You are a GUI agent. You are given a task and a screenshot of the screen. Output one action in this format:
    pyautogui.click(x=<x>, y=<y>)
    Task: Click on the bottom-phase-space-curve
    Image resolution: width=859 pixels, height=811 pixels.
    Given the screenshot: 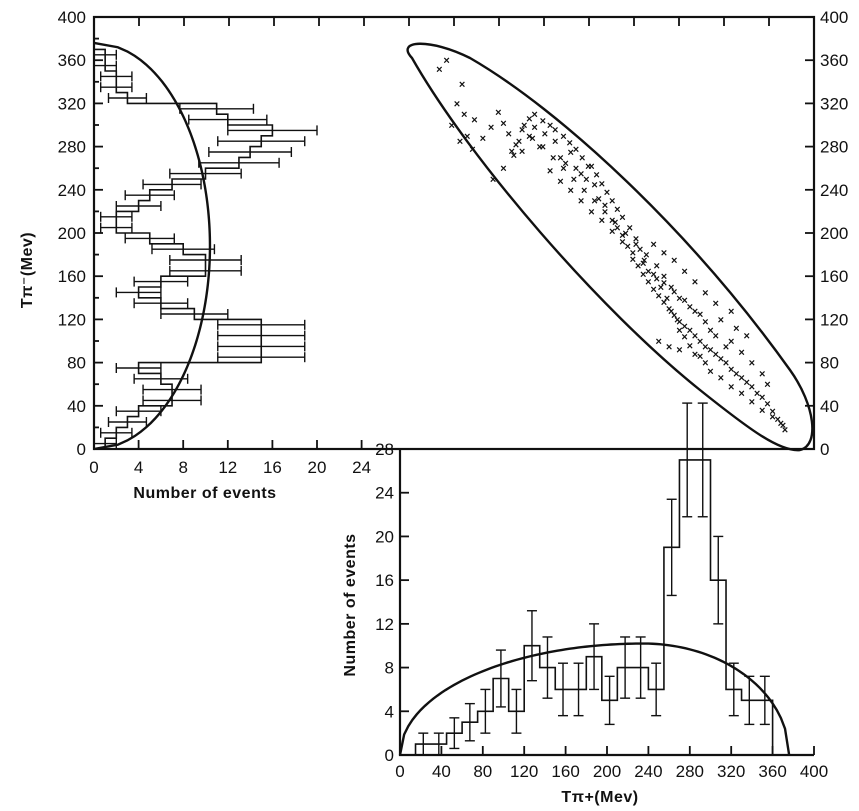 What is the action you would take?
    pyautogui.click(x=594, y=699)
    